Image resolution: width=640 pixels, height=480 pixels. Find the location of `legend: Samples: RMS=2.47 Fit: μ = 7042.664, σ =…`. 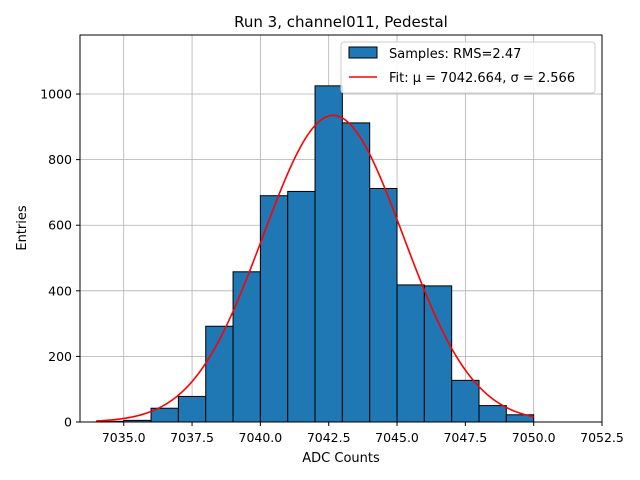

legend: Samples: RMS=2.47 Fit: μ = 7042.664, σ =… is located at coordinates (468, 67).